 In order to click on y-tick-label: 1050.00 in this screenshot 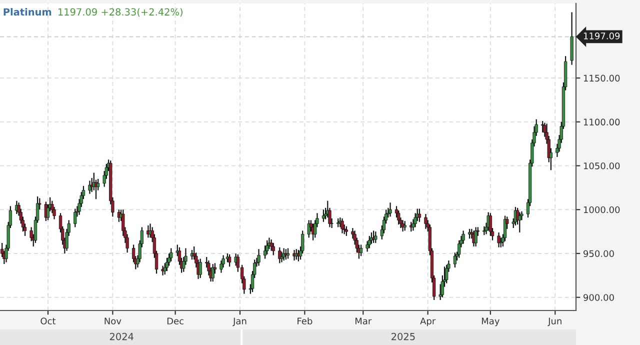, I will do `click(602, 166)`.